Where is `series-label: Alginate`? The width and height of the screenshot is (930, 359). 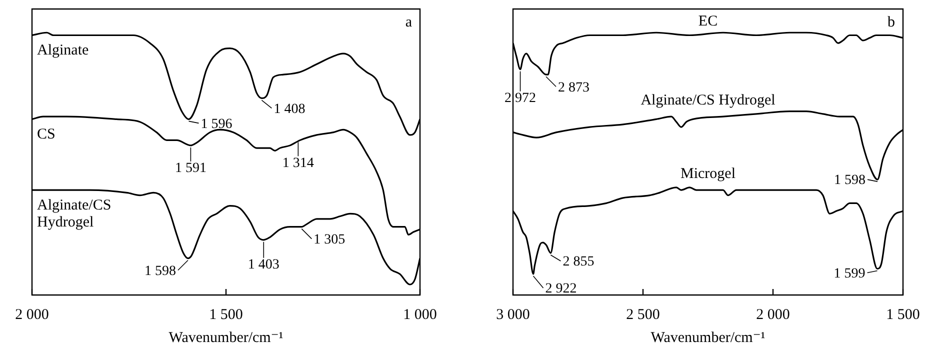 series-label: Alginate is located at coordinates (63, 50).